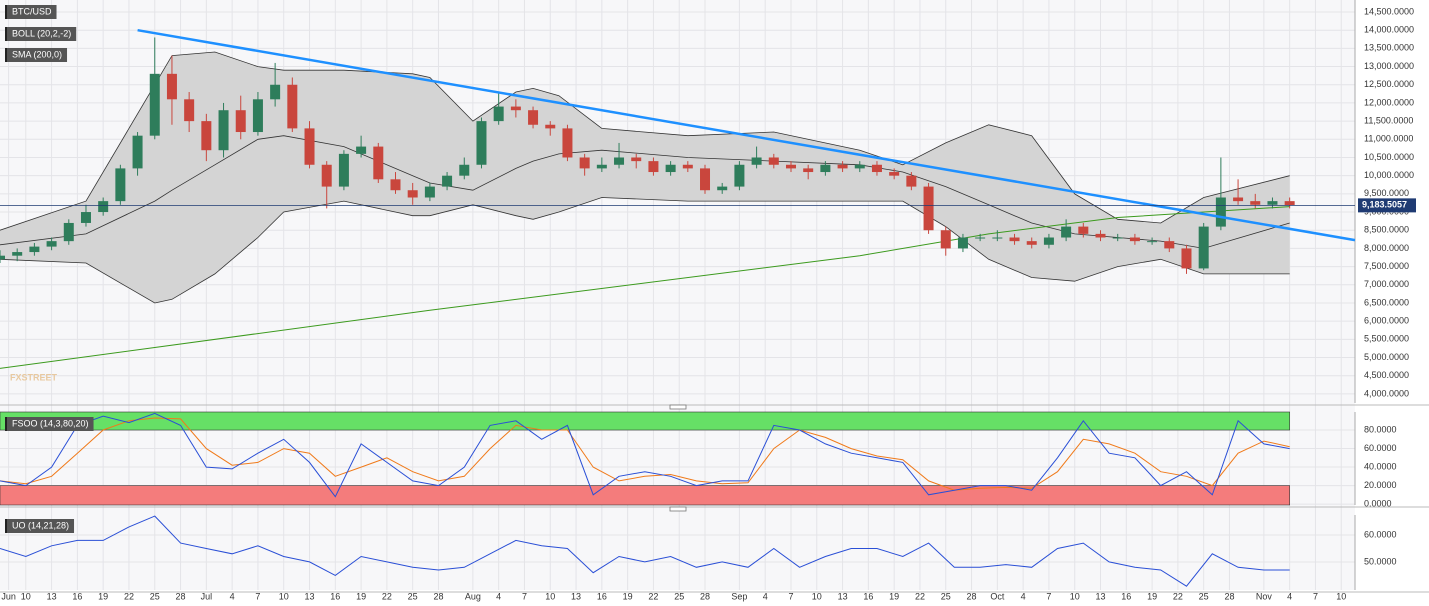 Image resolution: width=1429 pixels, height=606 pixels. I want to click on y-tick-label: 5,000.0000, so click(1386, 357).